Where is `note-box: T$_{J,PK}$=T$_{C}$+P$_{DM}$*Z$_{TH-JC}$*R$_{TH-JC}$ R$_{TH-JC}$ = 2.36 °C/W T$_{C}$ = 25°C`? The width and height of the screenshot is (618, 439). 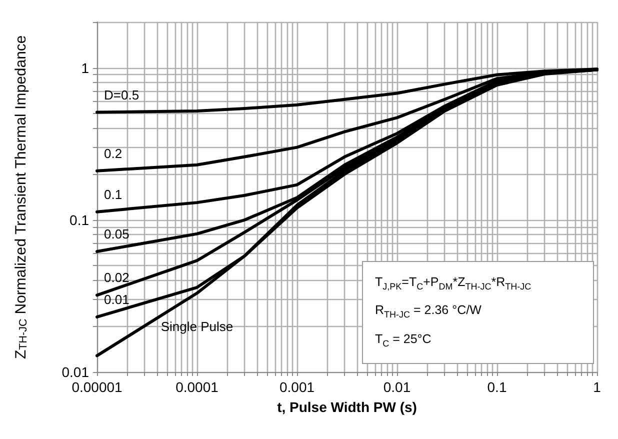
note-box: T$_{J,PK}$=T$_{C}$+P$_{DM}$*Z$_{TH-JC}$*R$_{TH-JC}$ R$_{TH-JC}$ = 2.36 °C/W T$_{C}$ = 25°C is located at coordinates (478, 312).